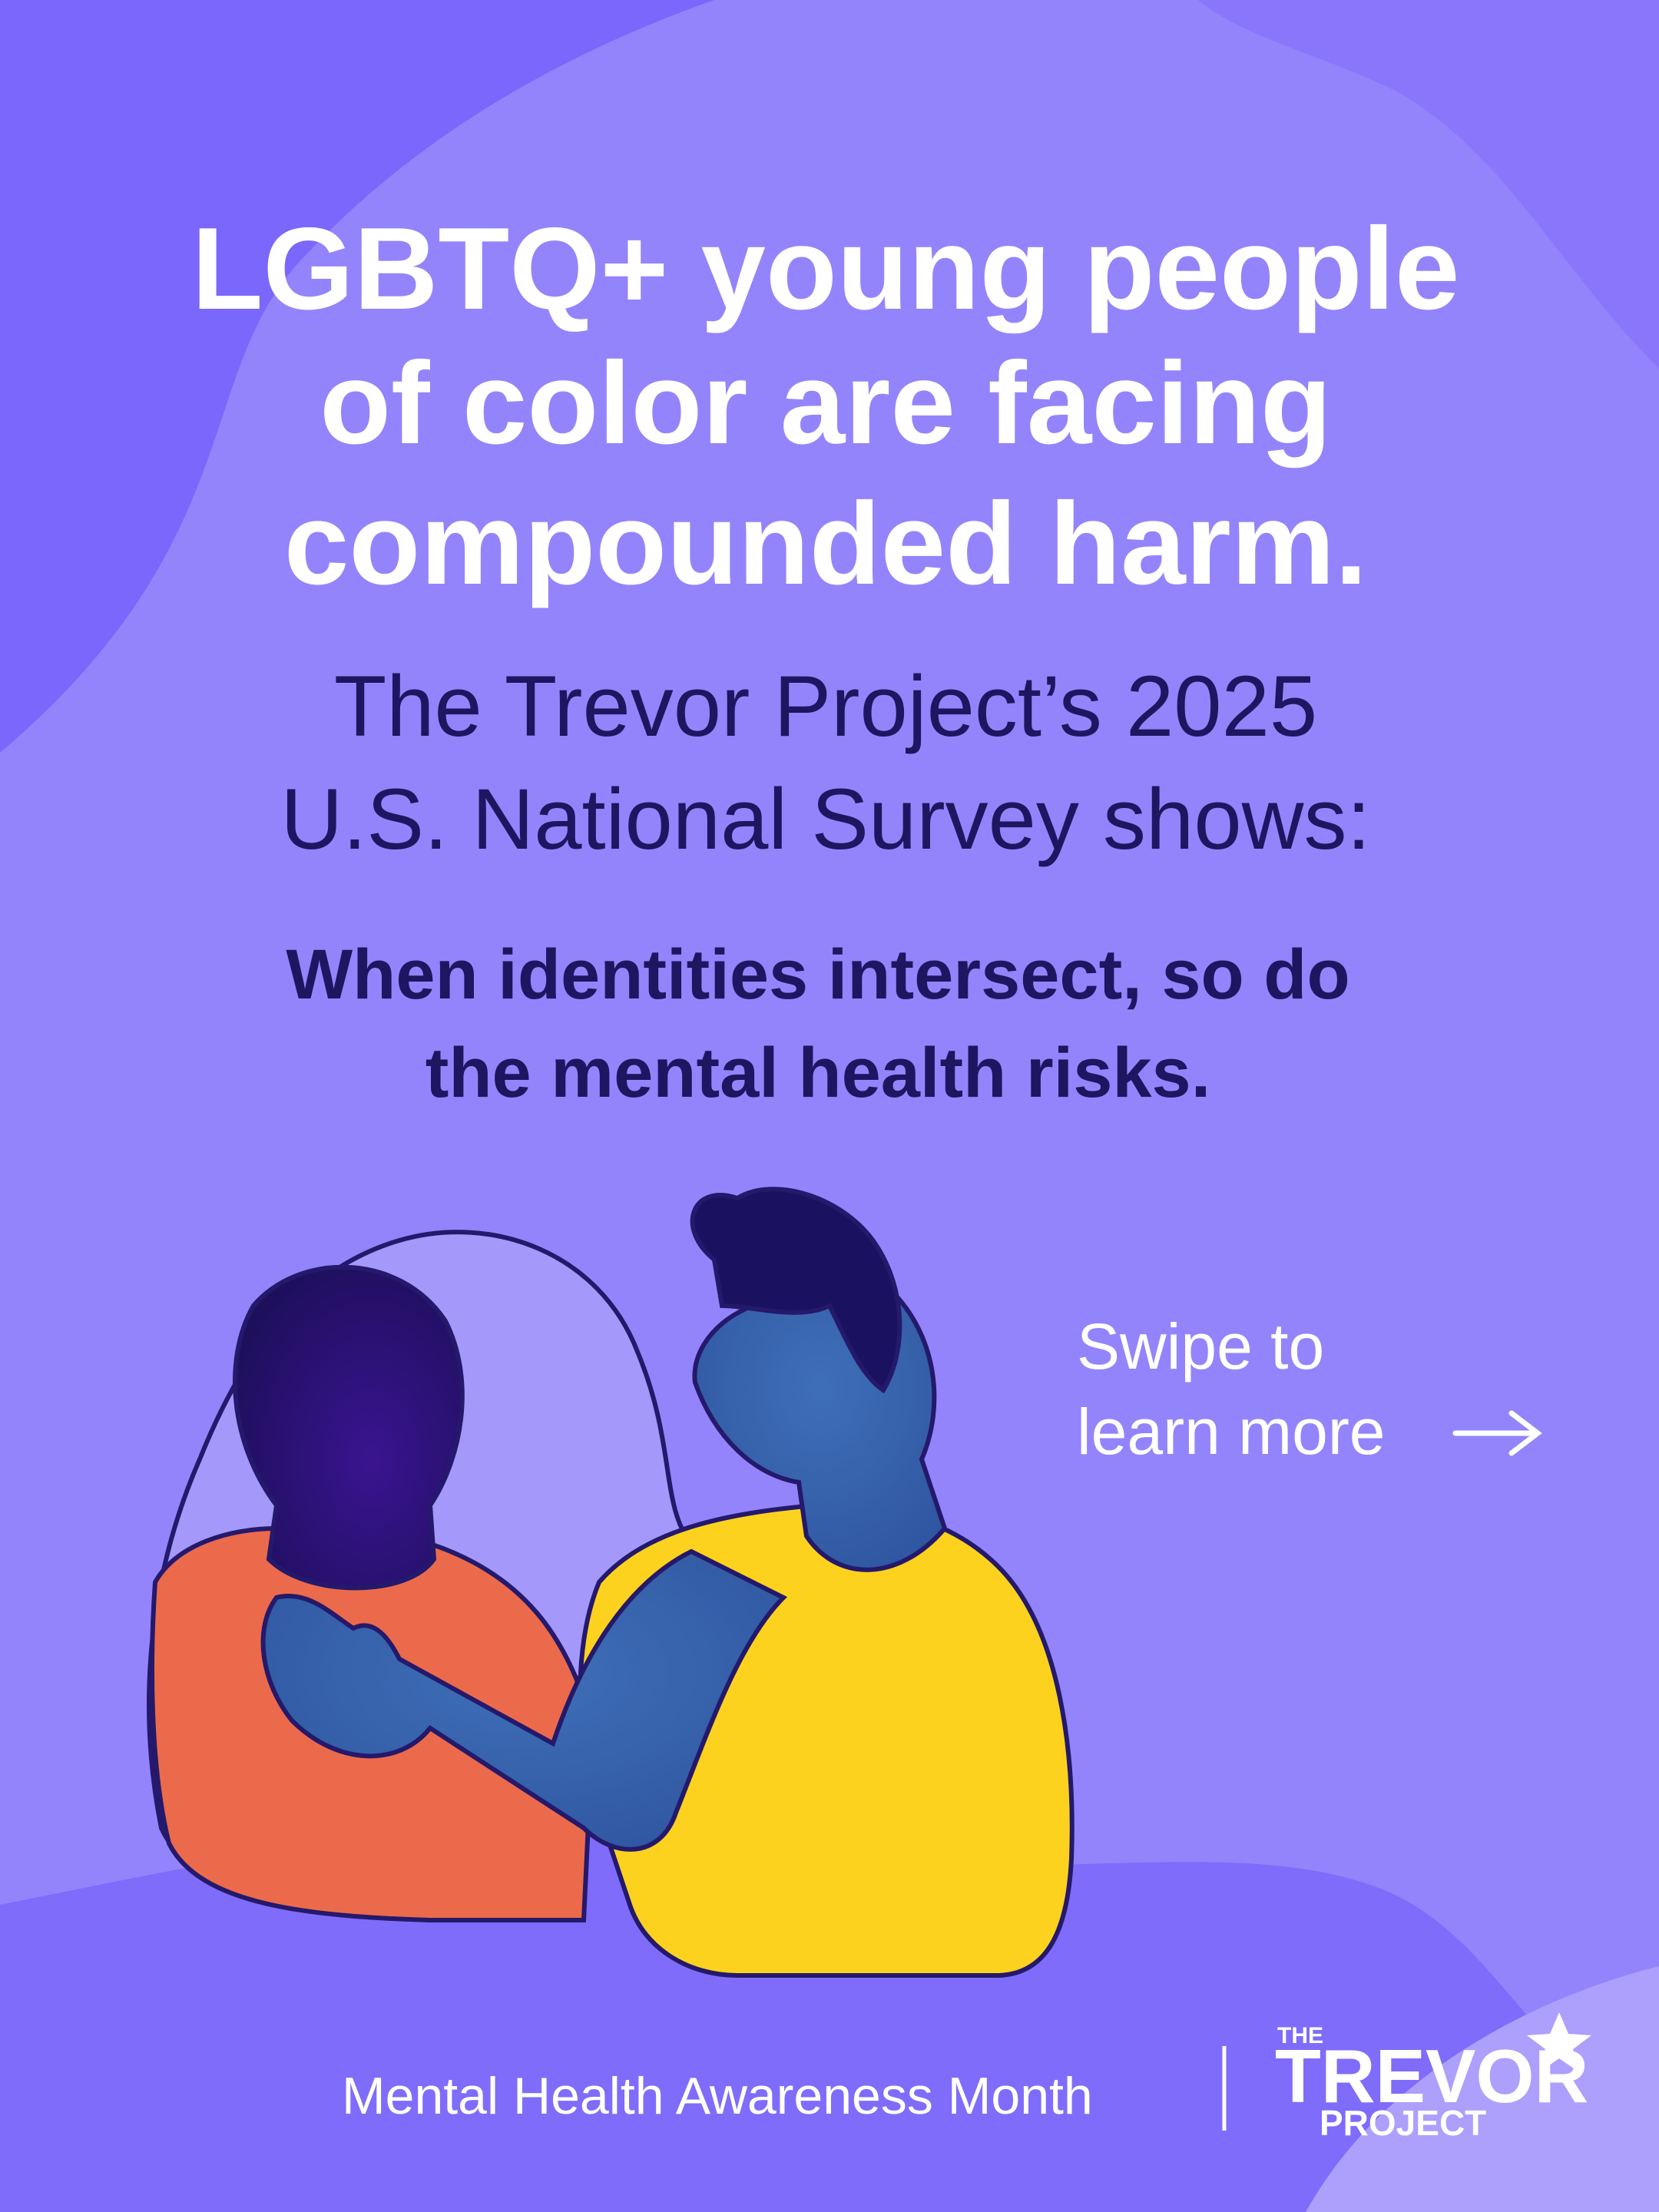 Image resolution: width=1659 pixels, height=2212 pixels. Describe the element at coordinates (825, 819) in the screenshot. I see `subtitle-line: U.S. National Survey shows:` at that location.